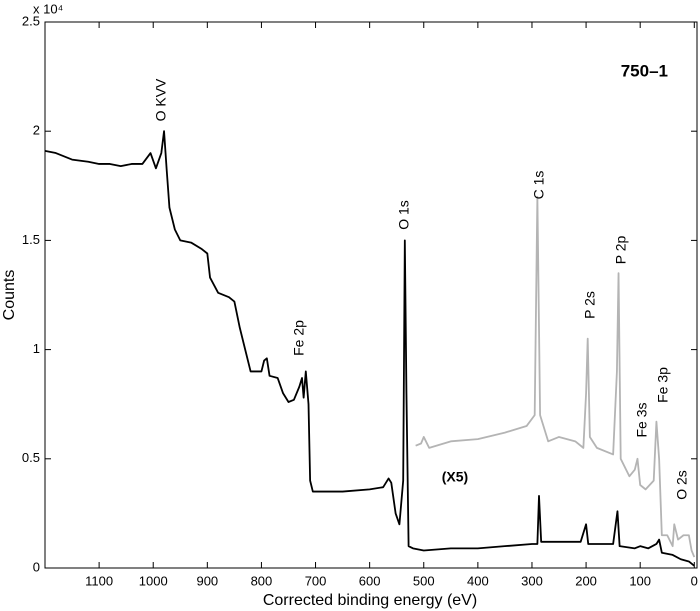 The height and width of the screenshot is (611, 700). What do you see at coordinates (642, 419) in the screenshot?
I see `peak-label: Fe 3s` at bounding box center [642, 419].